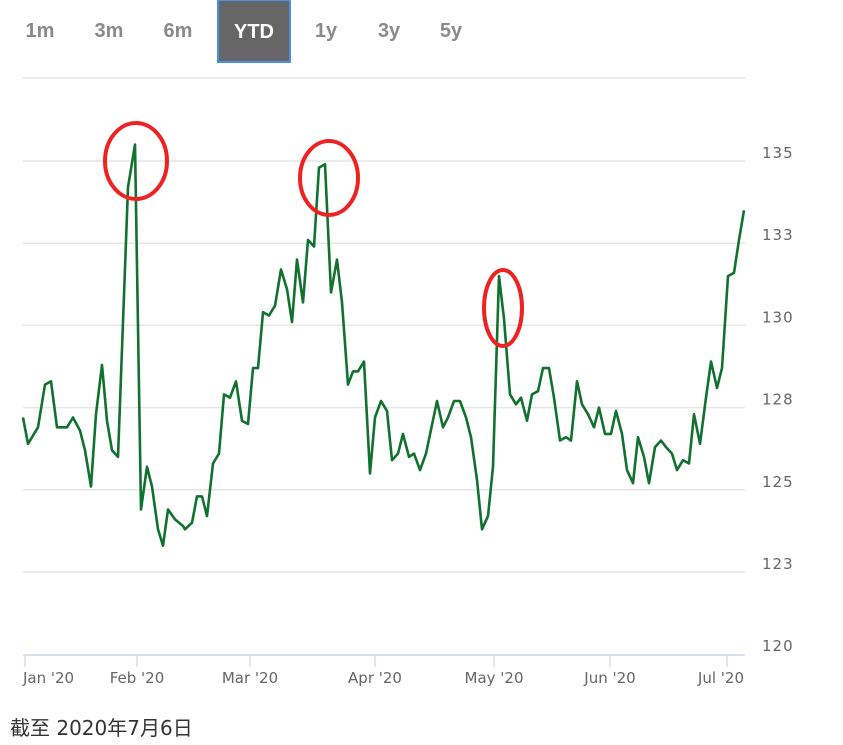 The height and width of the screenshot is (745, 843). Describe the element at coordinates (40, 31) in the screenshot. I see `range-button-1m: 1m` at that location.